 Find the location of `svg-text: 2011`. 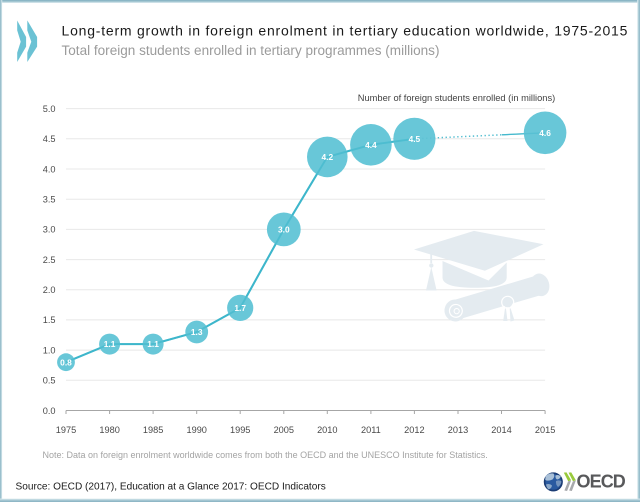

svg-text: 2011 is located at coordinates (371, 430).